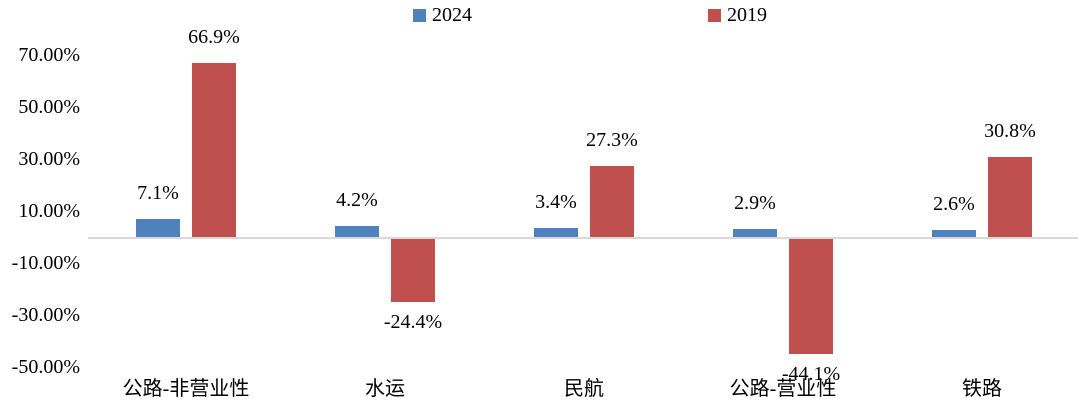 The height and width of the screenshot is (407, 1080). What do you see at coordinates (385, 389) in the screenshot?
I see `category-label: 水运` at bounding box center [385, 389].